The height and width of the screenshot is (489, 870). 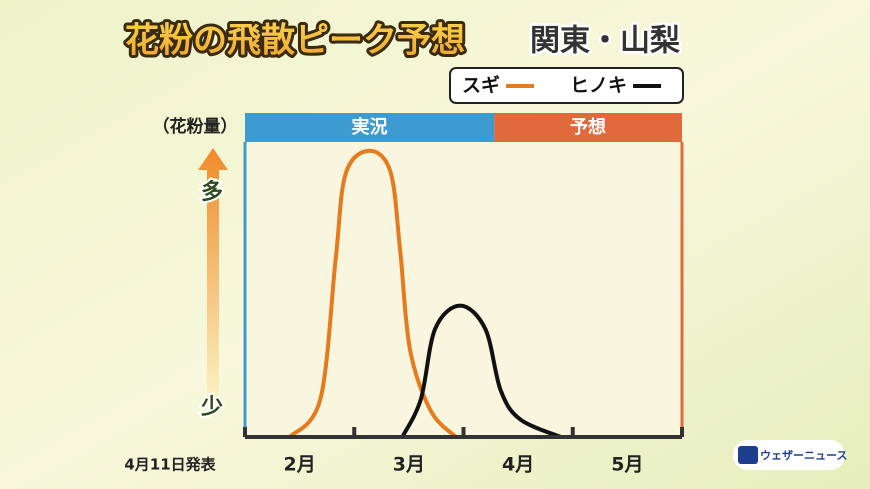 What do you see at coordinates (300, 465) in the screenshot?
I see `x-tick-label: 2月` at bounding box center [300, 465].